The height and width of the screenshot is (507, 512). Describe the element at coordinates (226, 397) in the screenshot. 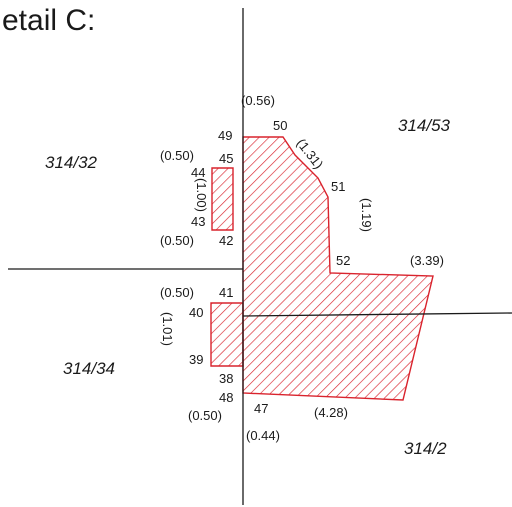

I see `point-label-48: 48` at that location.